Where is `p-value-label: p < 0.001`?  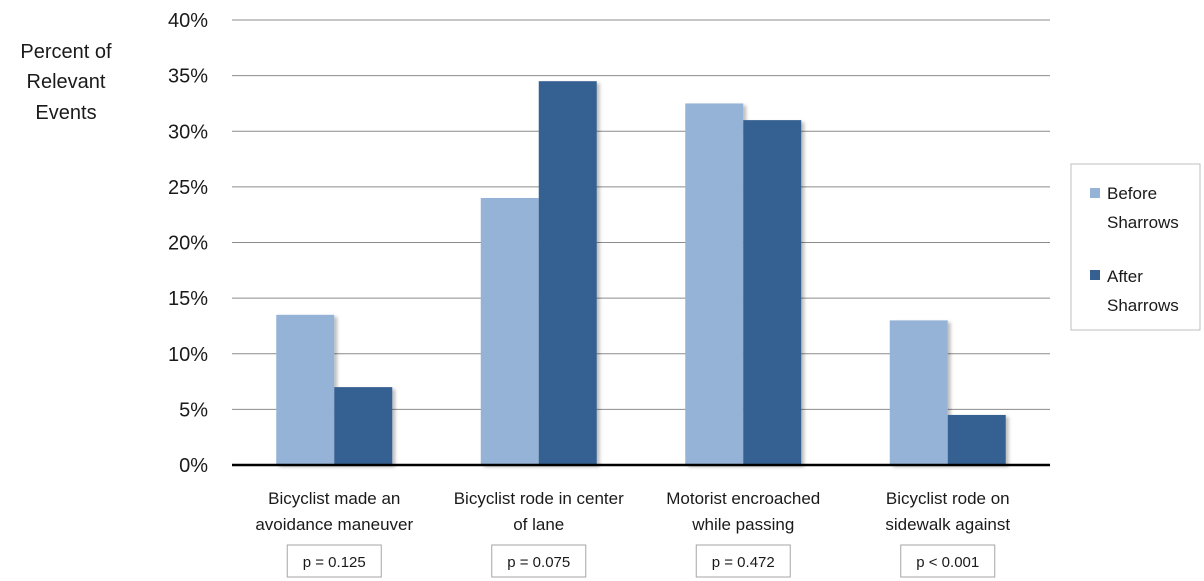 p-value-label: p < 0.001 is located at coordinates (947, 562).